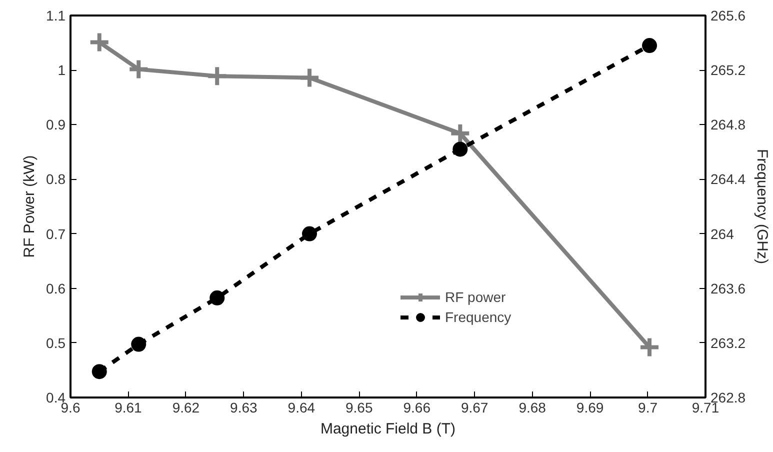 The width and height of the screenshot is (773, 452). Describe the element at coordinates (244, 408) in the screenshot. I see `x-tick-label: 9.63` at that location.